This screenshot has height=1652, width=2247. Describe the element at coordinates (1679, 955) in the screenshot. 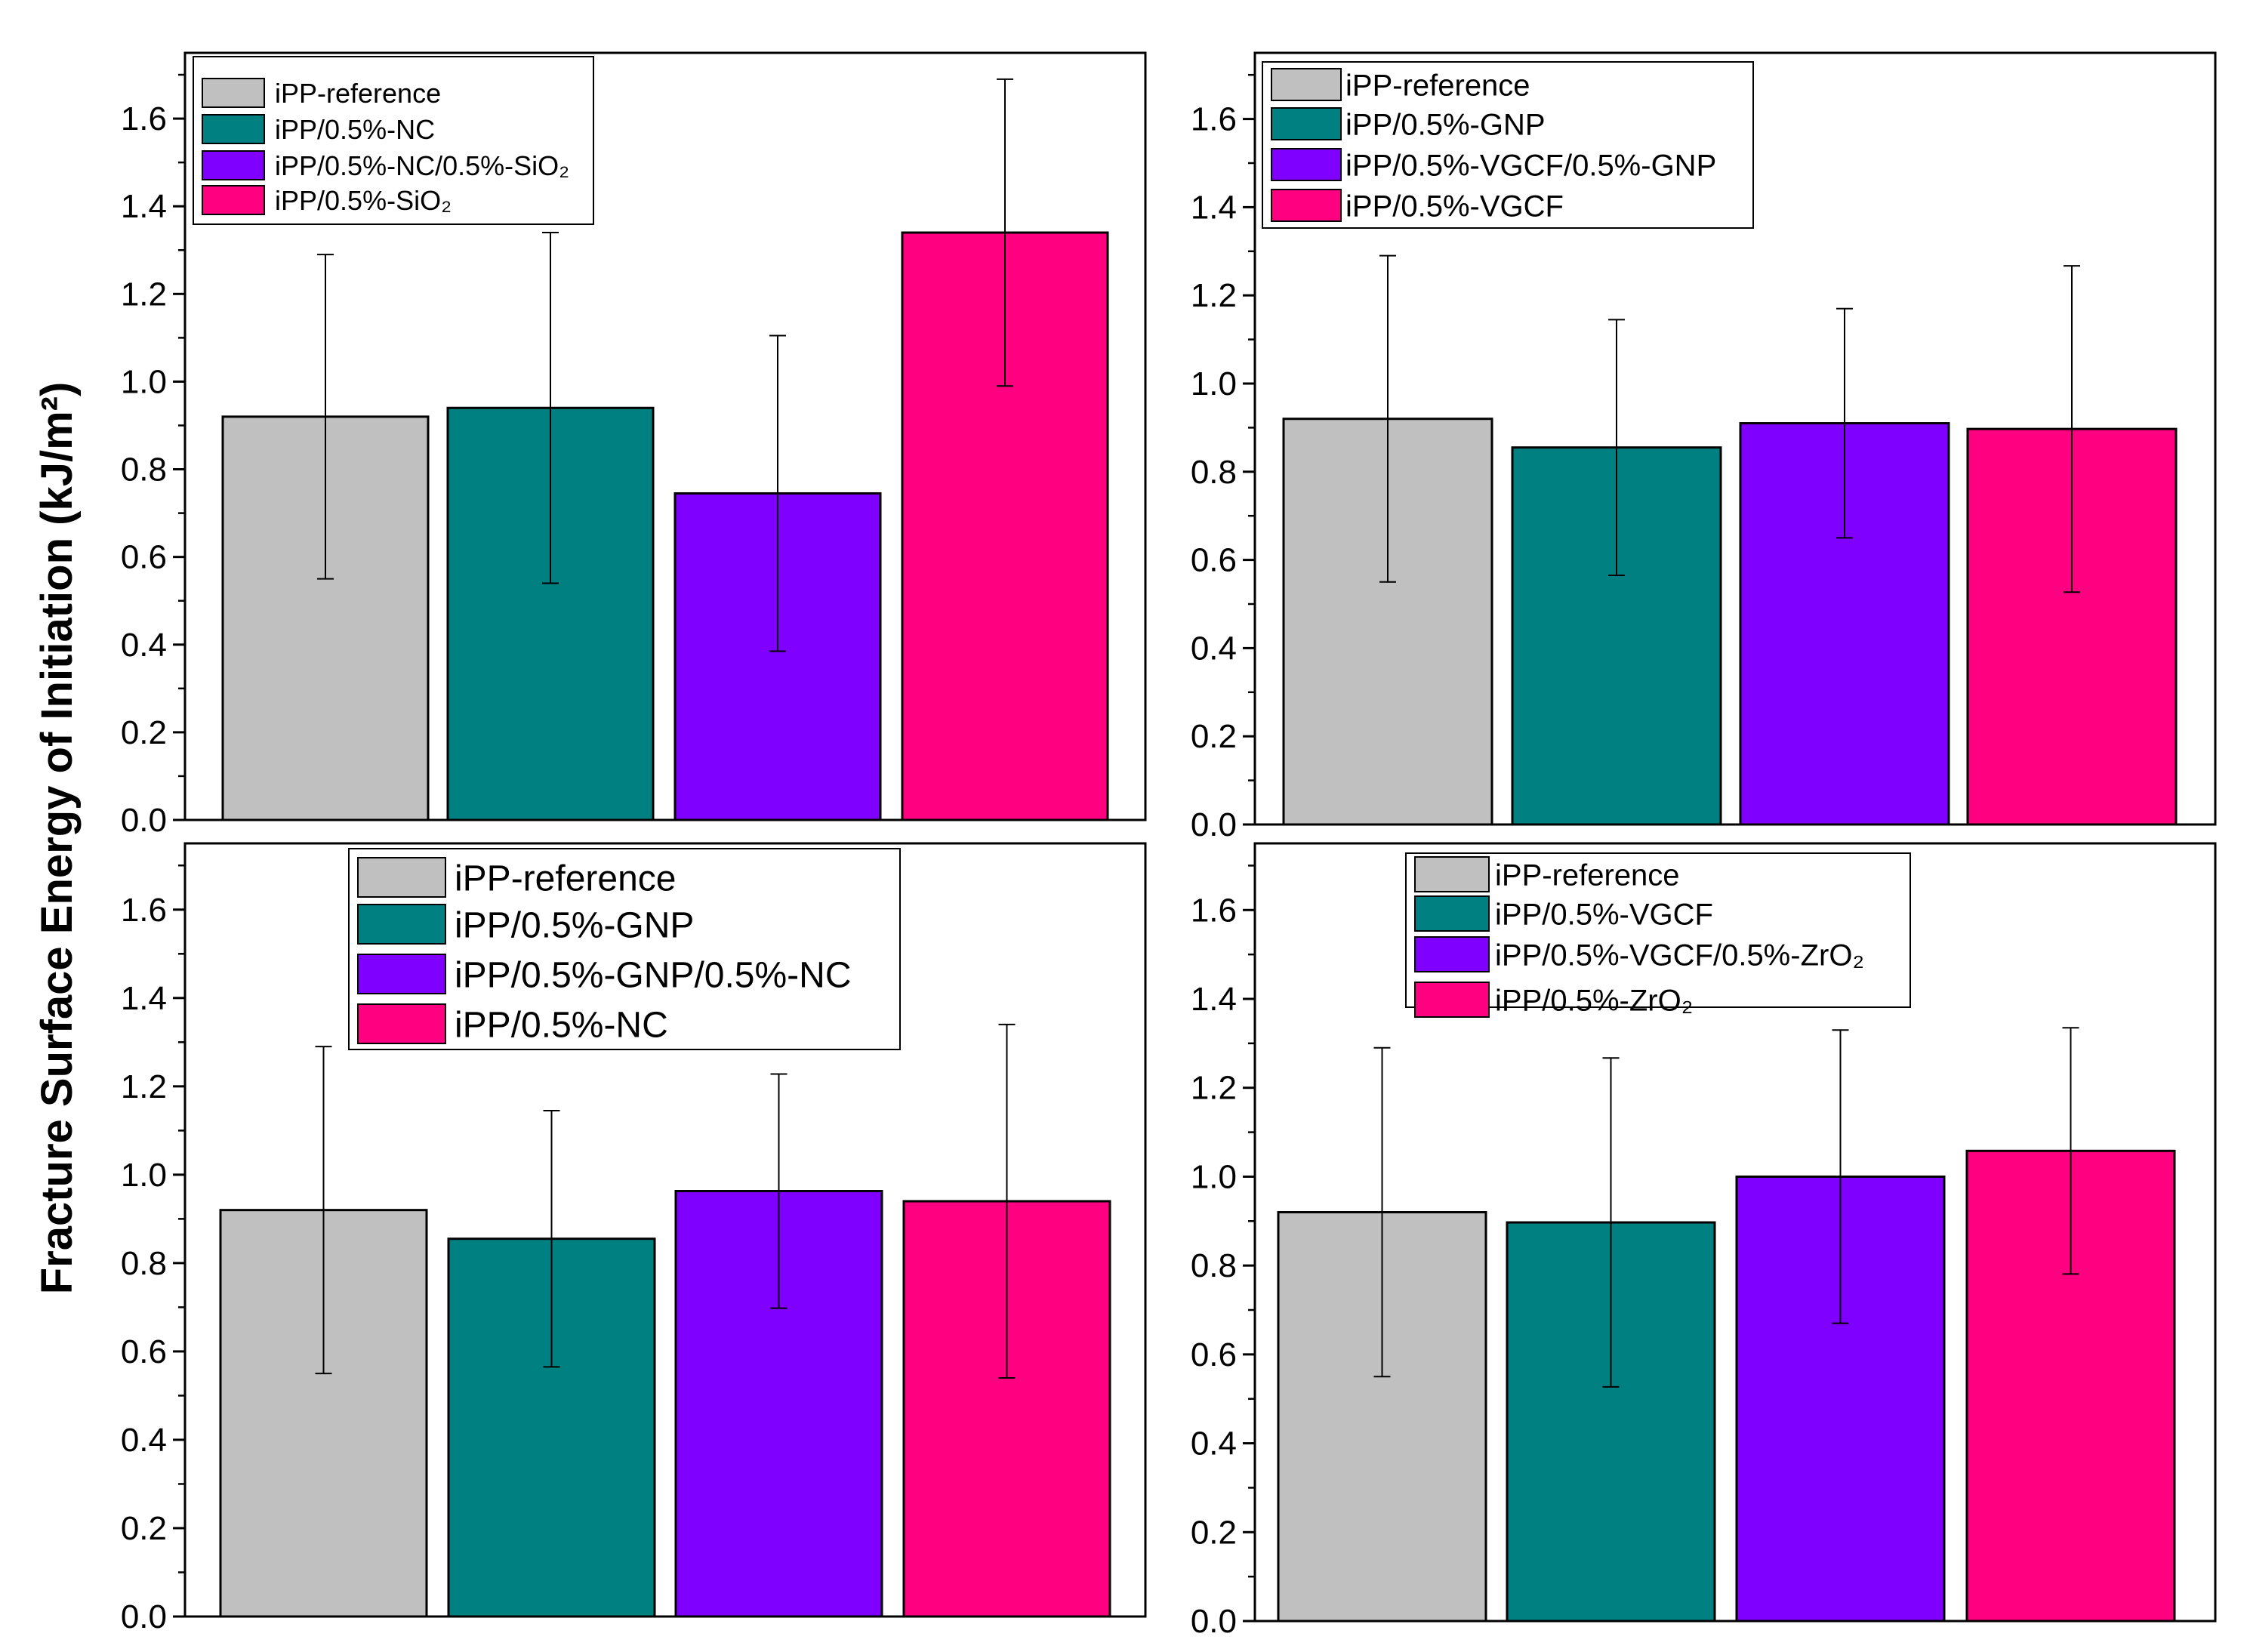

I see `legend-label: iPP/0.5%-VGCF/0.5%-ZrO₂` at that location.